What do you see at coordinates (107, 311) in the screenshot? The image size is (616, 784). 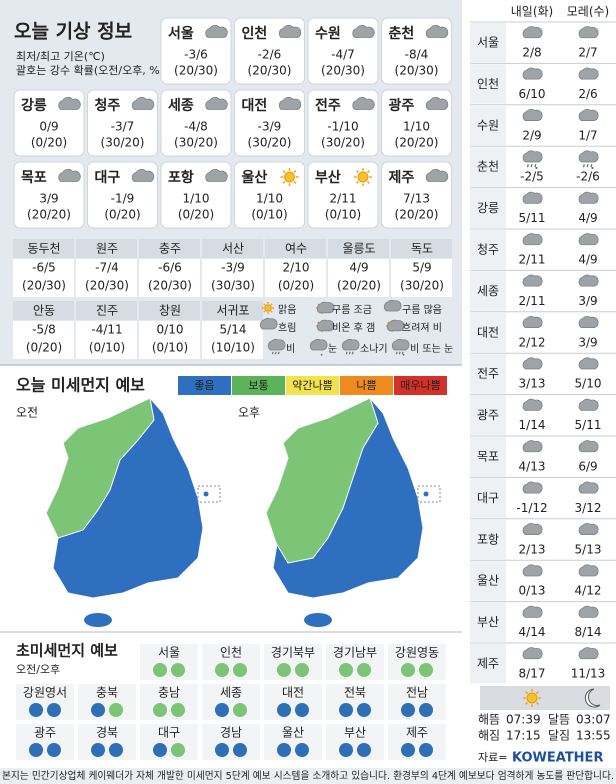 I see `table-city: 진주` at bounding box center [107, 311].